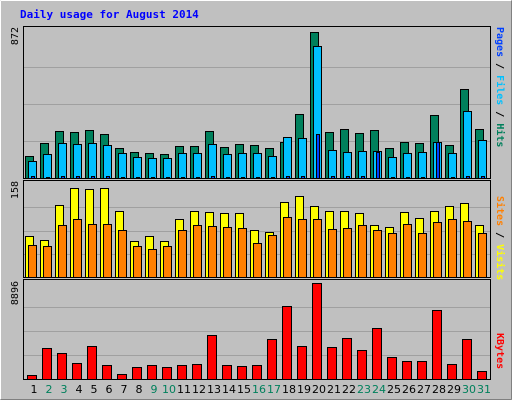 This screenshot has width=512, height=400. I want to click on legend-kbytes: KBytes, so click(499, 351).